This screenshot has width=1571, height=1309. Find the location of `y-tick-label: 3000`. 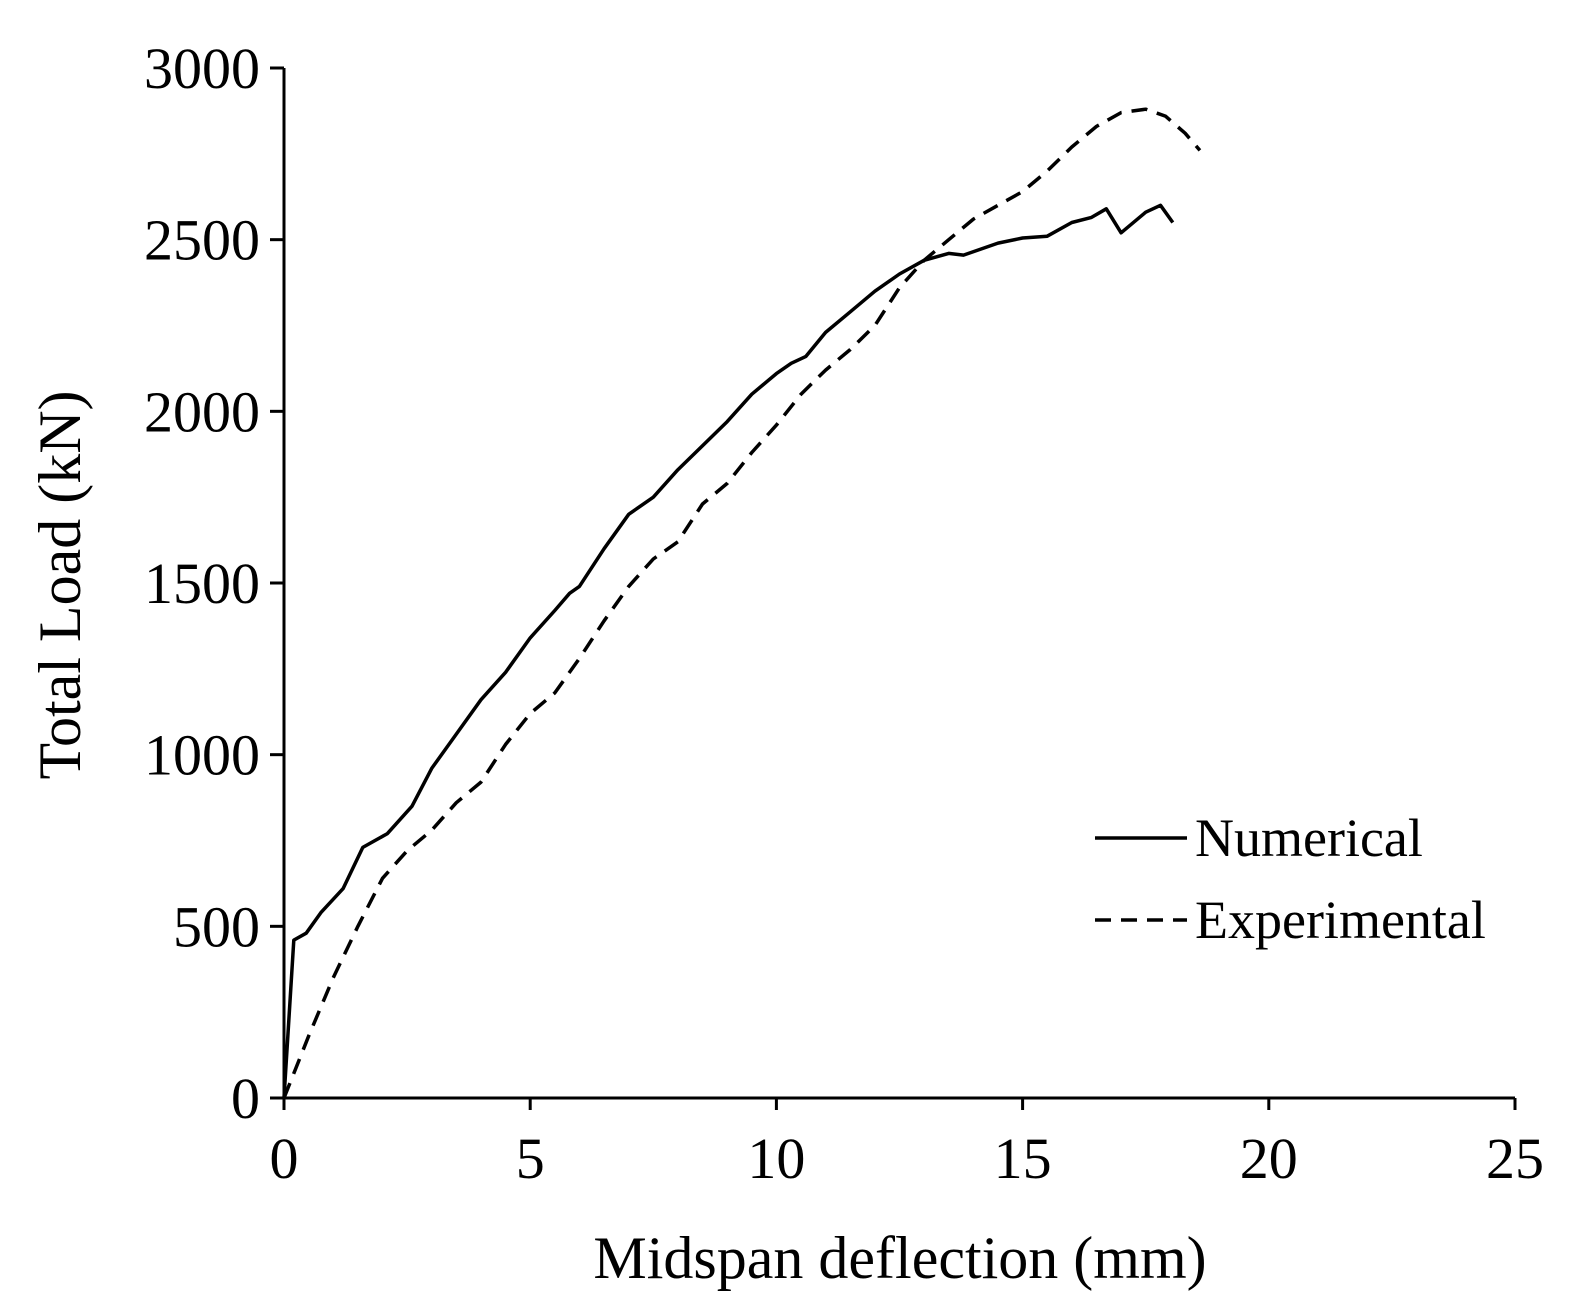

y-tick-label: 3000 is located at coordinates (202, 68).